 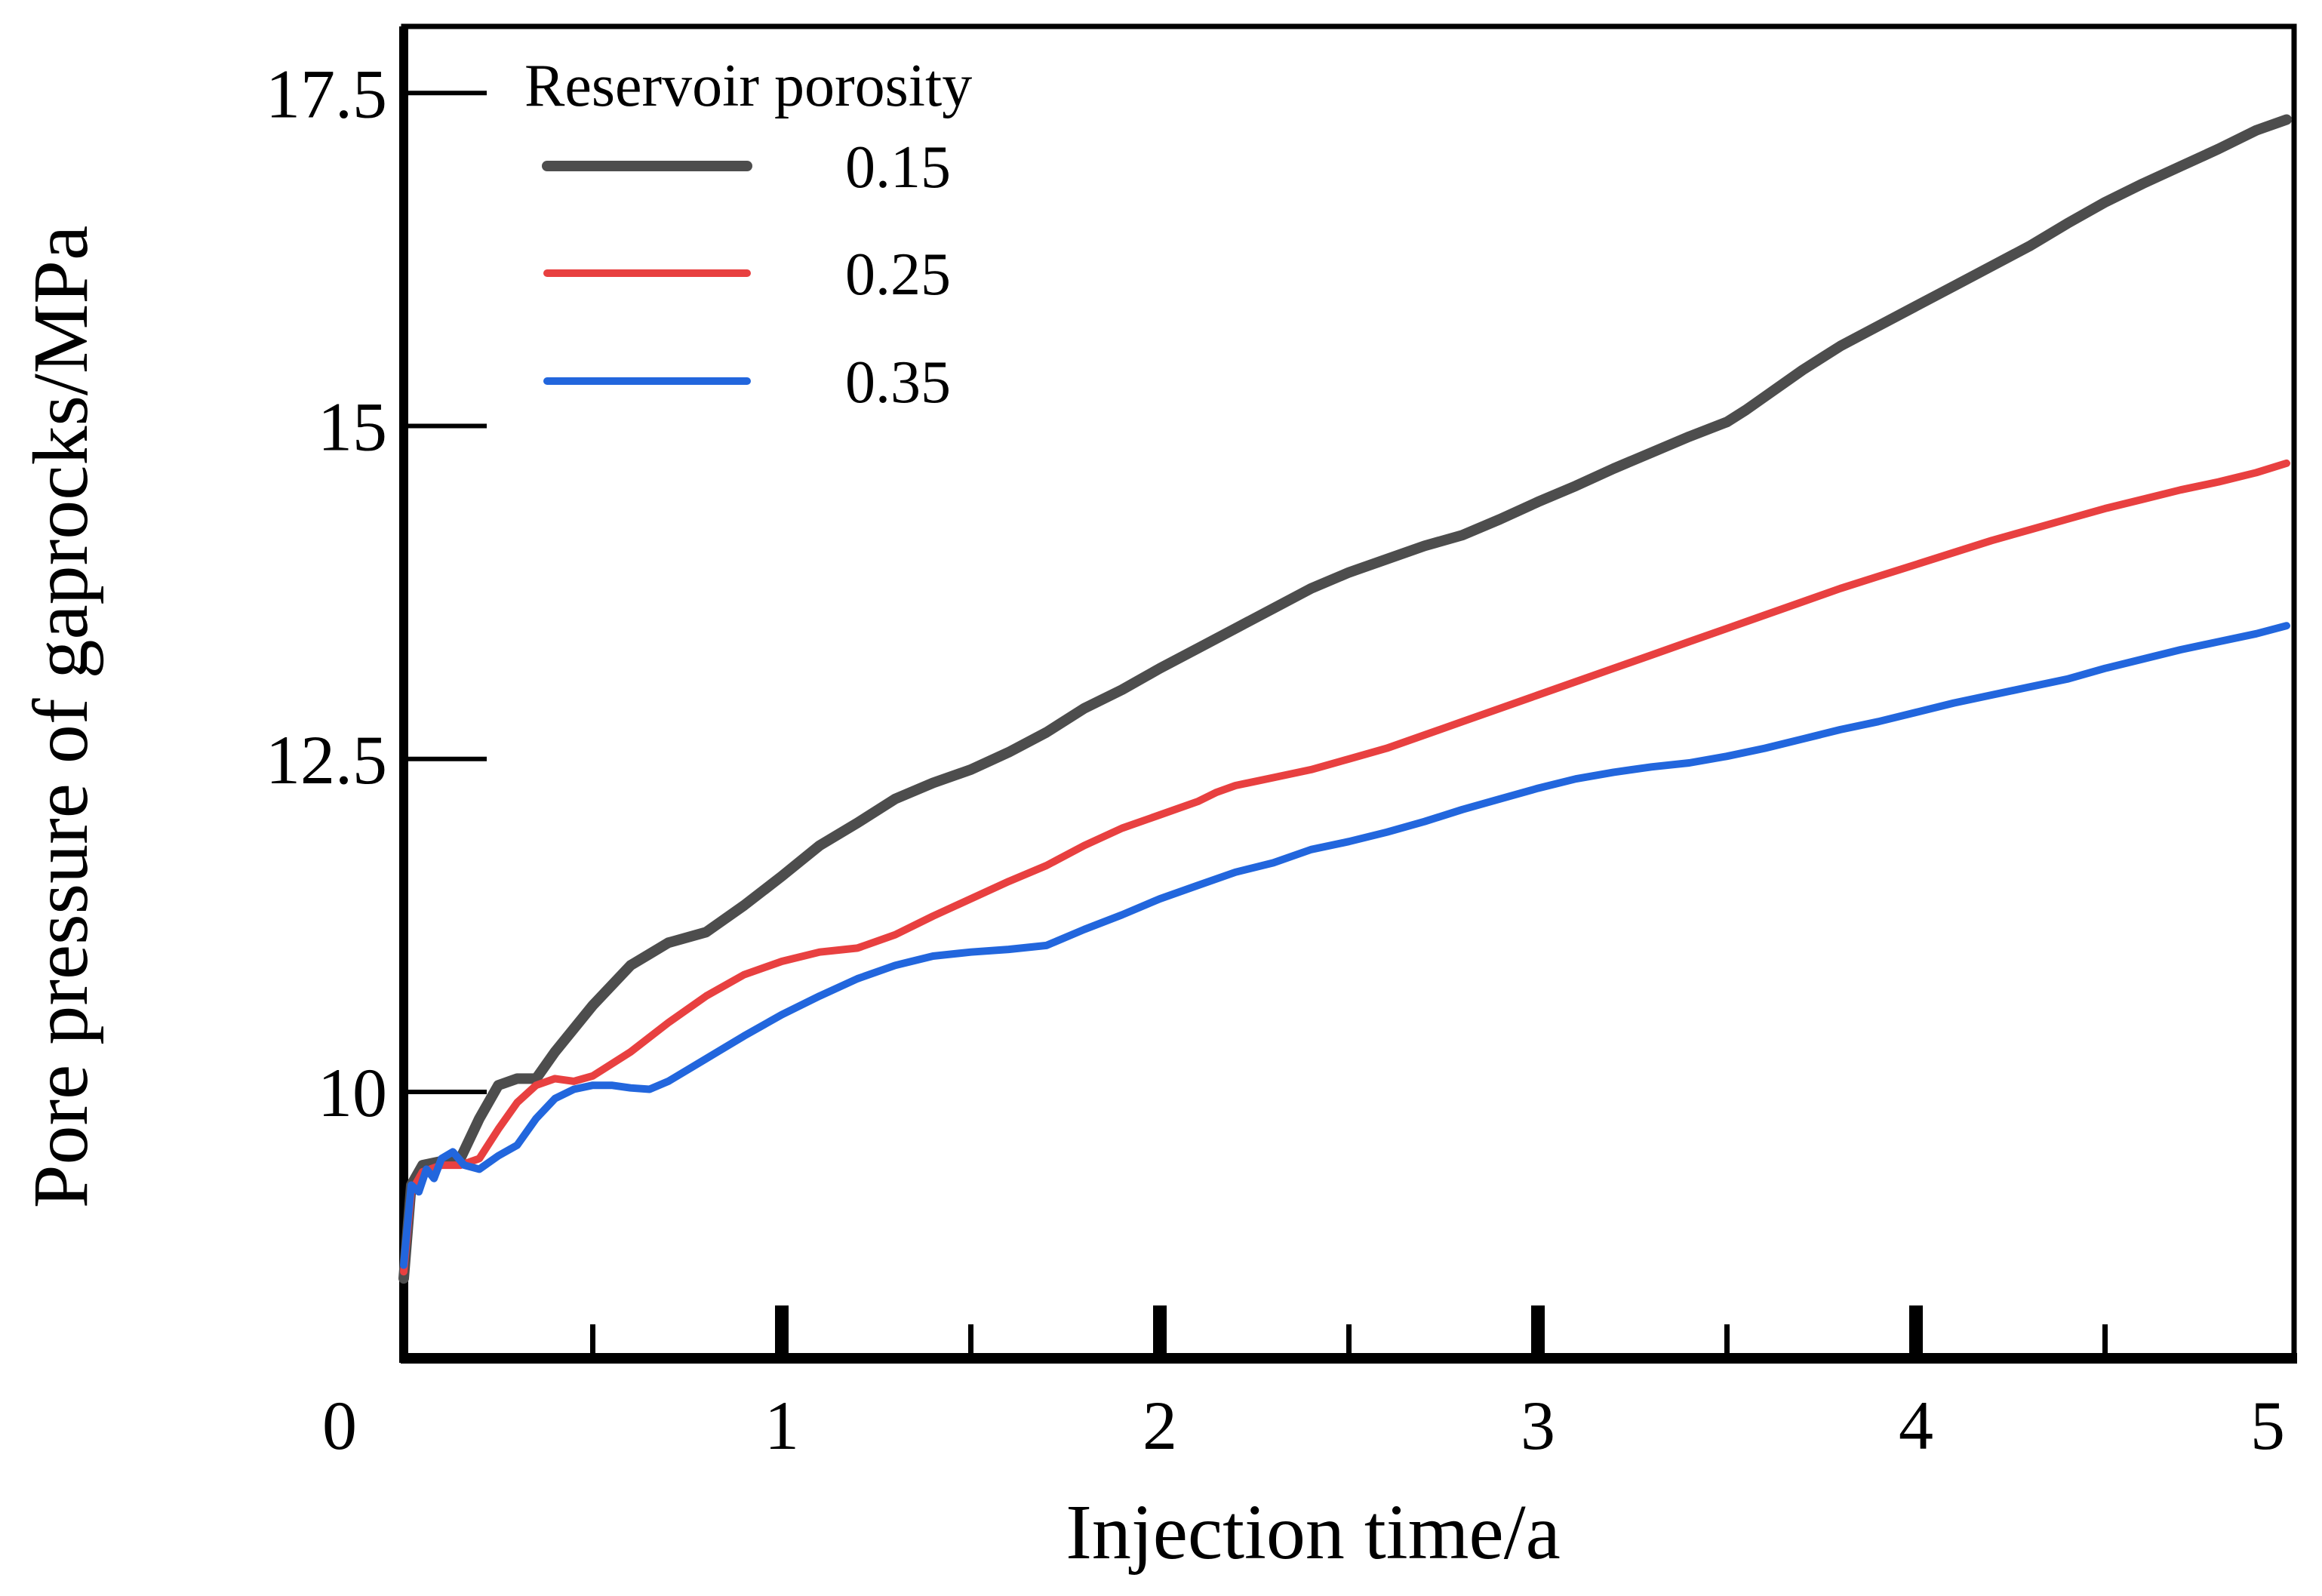 What do you see at coordinates (339, 1425) in the screenshot?
I see `x-tick-label: 0` at bounding box center [339, 1425].